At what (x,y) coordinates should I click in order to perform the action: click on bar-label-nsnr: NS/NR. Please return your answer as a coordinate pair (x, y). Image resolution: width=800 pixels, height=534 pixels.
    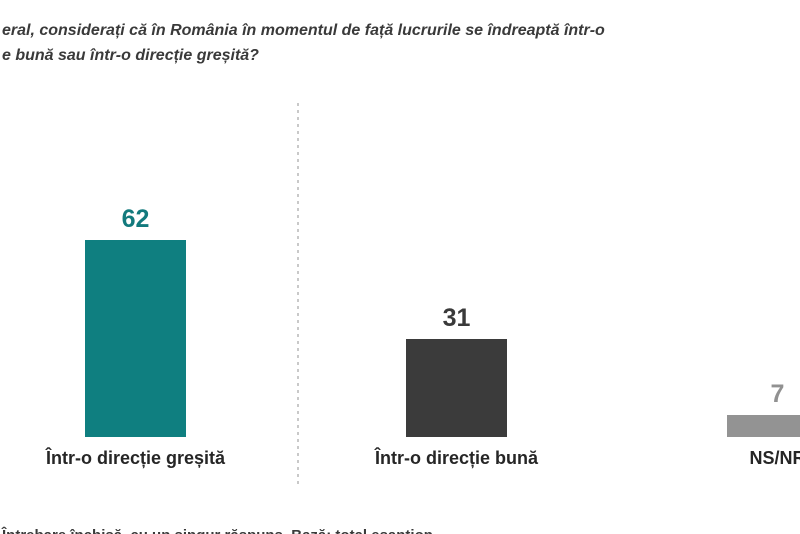
    Looking at the image, I should click on (774, 458).